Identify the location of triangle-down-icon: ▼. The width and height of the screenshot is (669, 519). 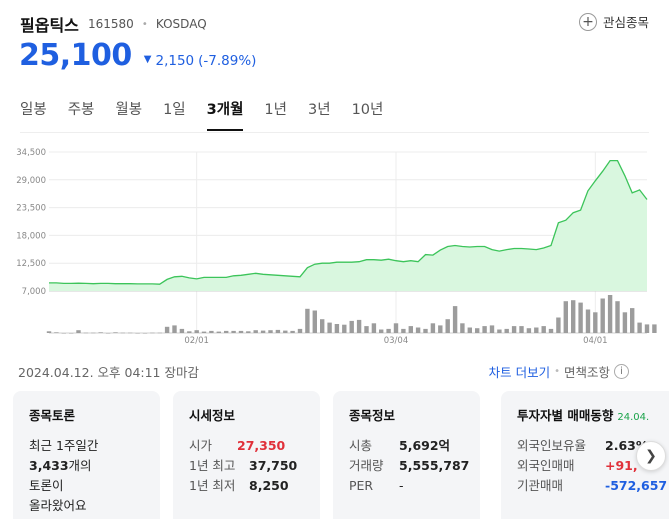
(147, 59).